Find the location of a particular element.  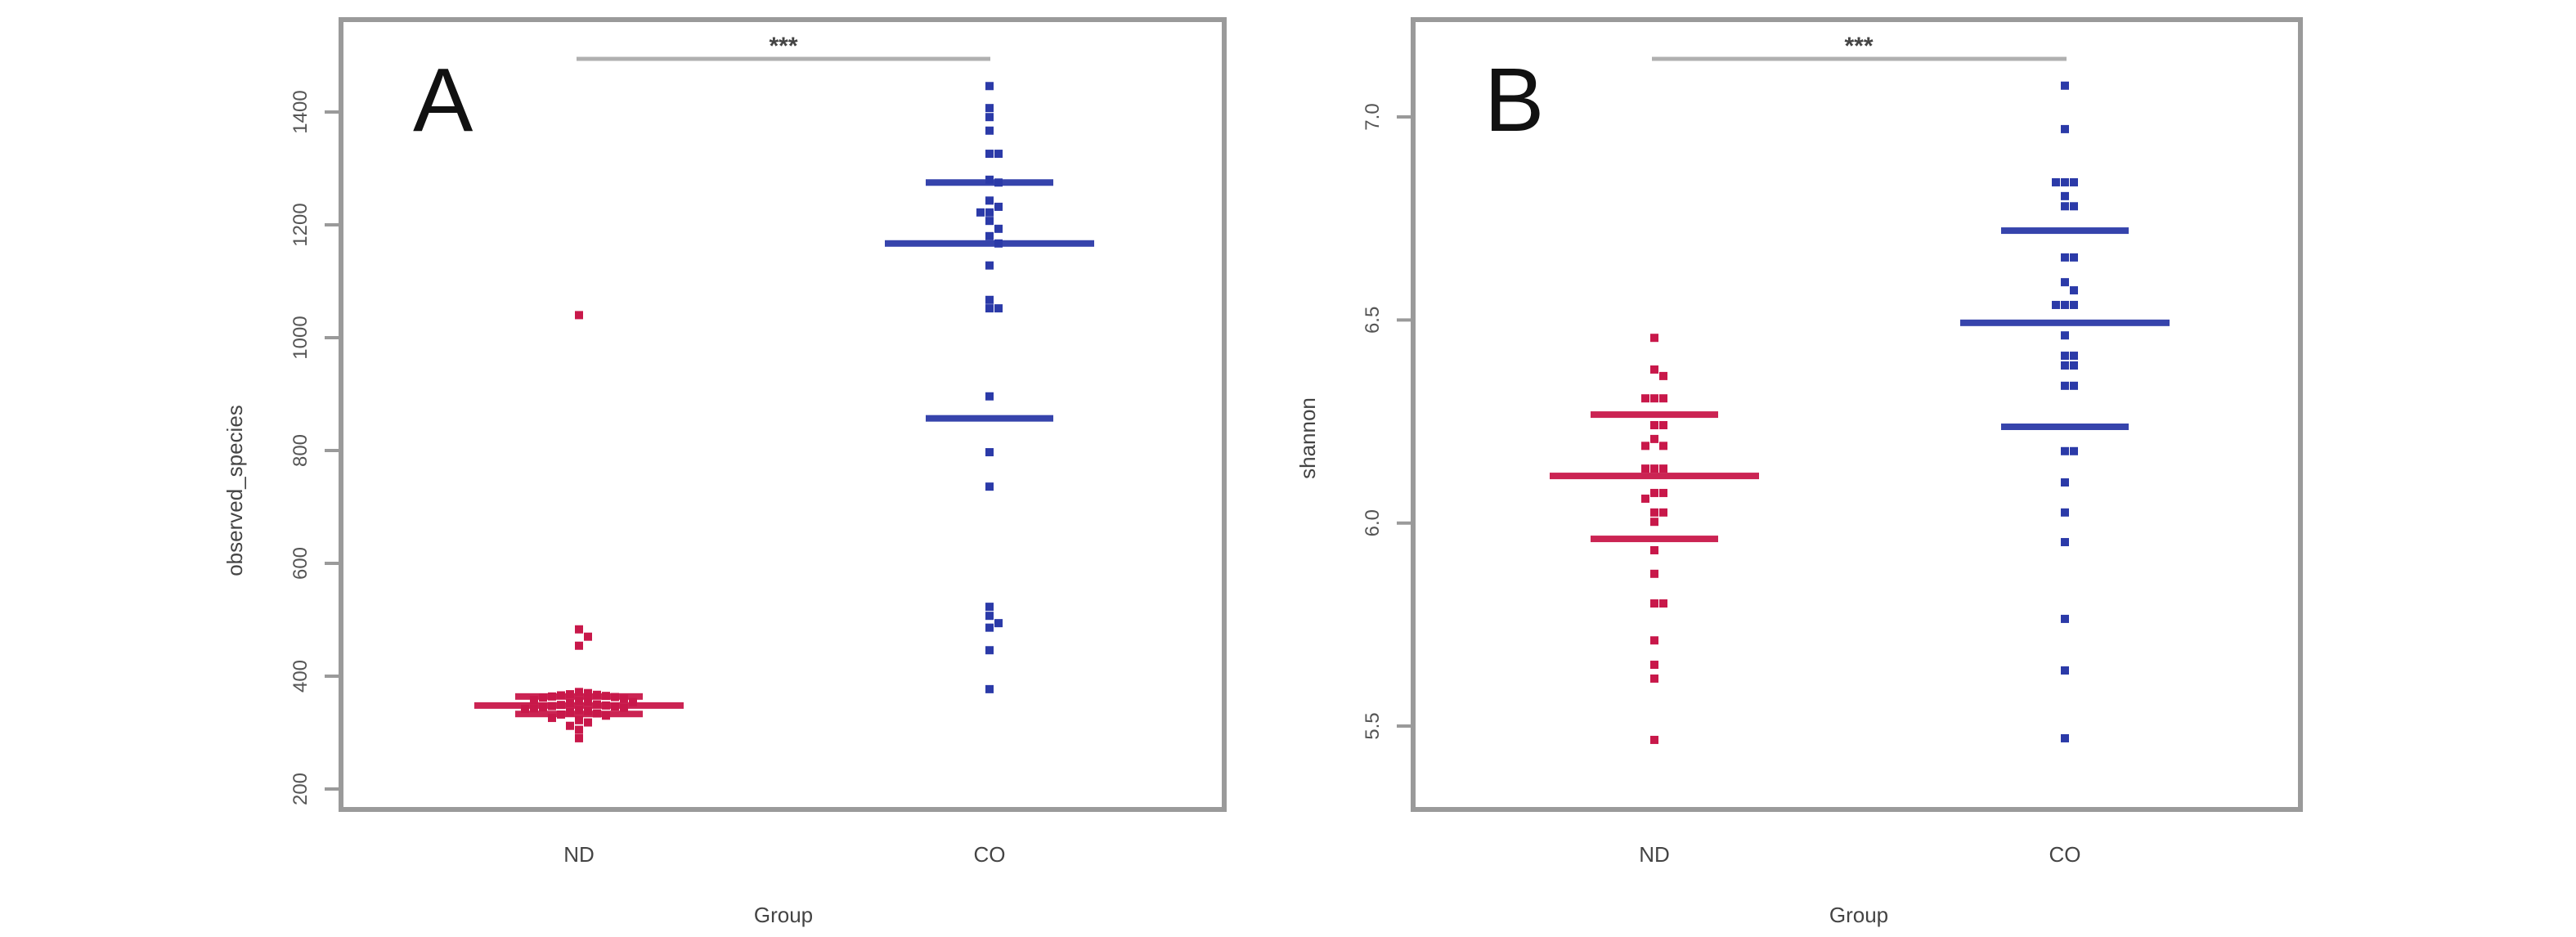

significance-label-b: *** is located at coordinates (1858, 46).